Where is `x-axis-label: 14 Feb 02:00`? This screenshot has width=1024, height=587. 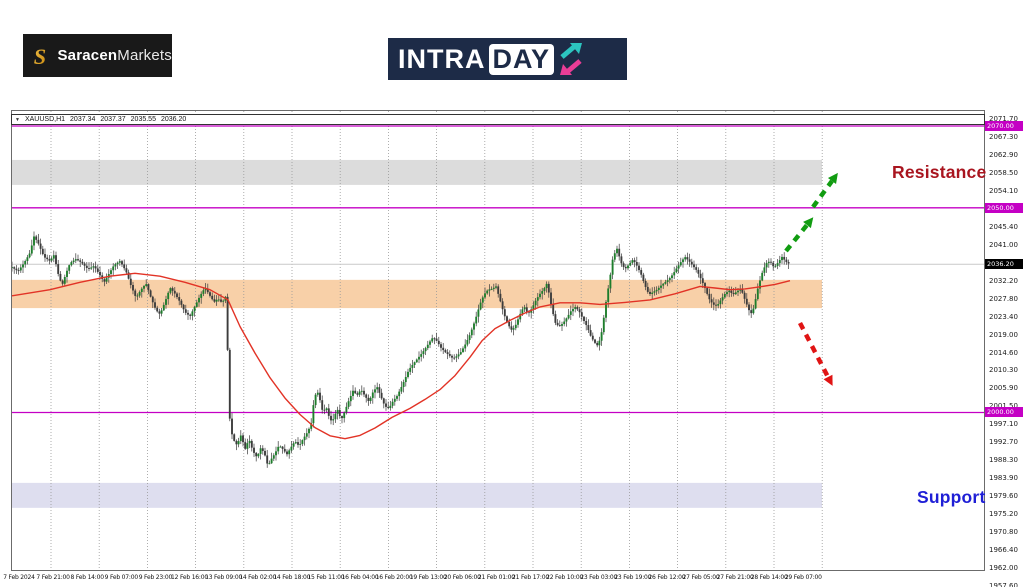 x-axis-label: 14 Feb 02:00 is located at coordinates (258, 577).